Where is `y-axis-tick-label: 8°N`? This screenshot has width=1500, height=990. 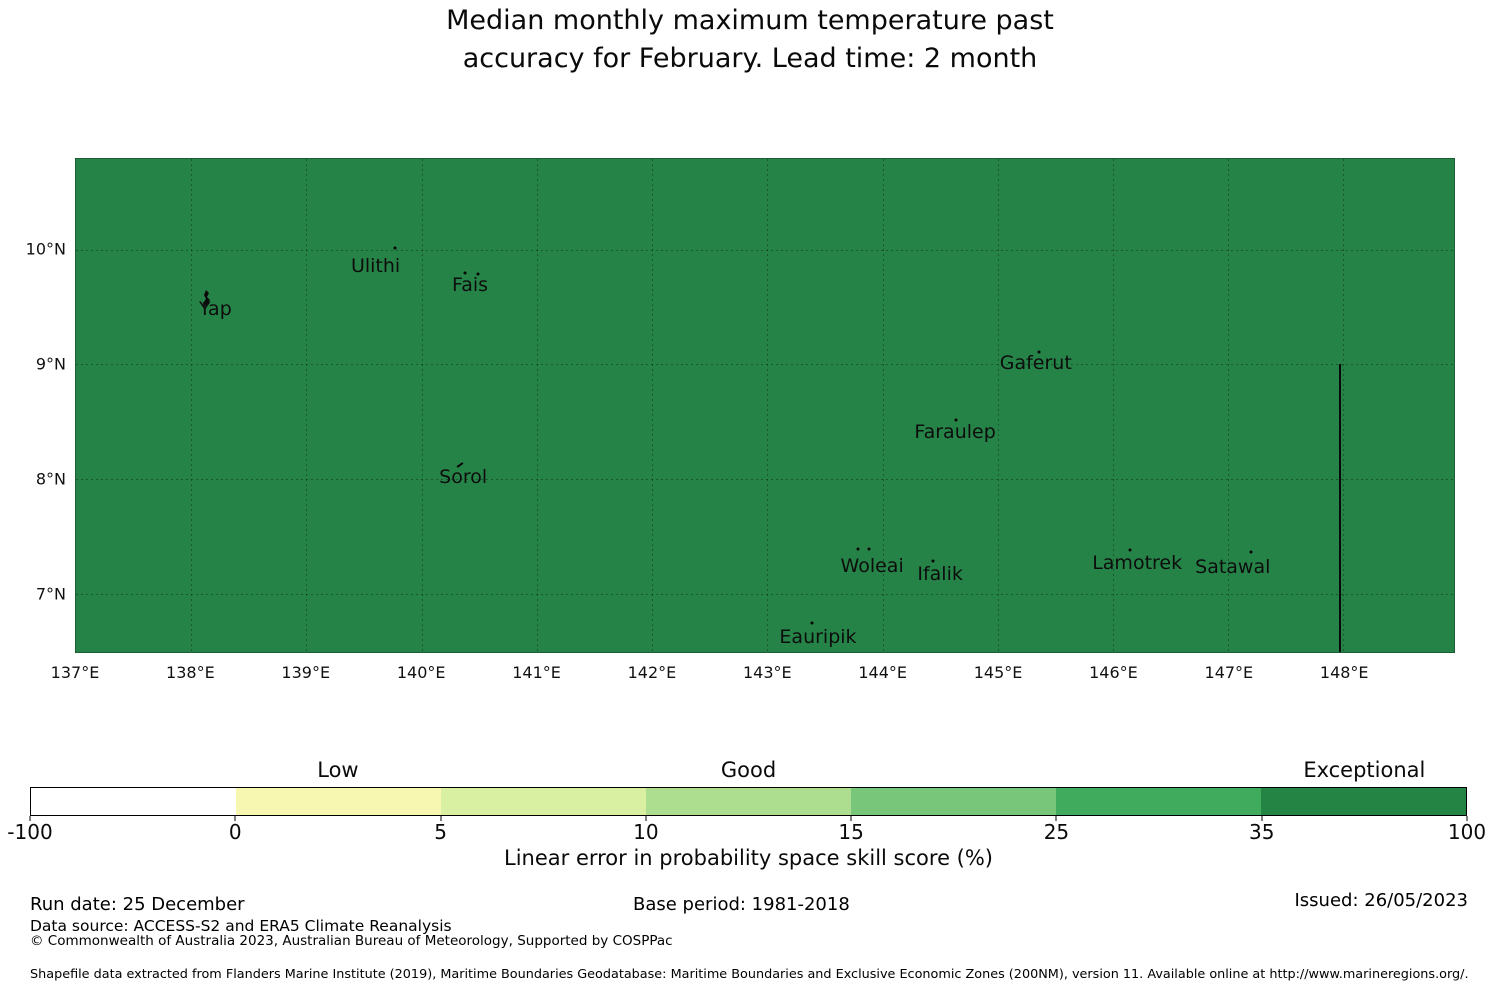
y-axis-tick-label: 8°N is located at coordinates (50, 479).